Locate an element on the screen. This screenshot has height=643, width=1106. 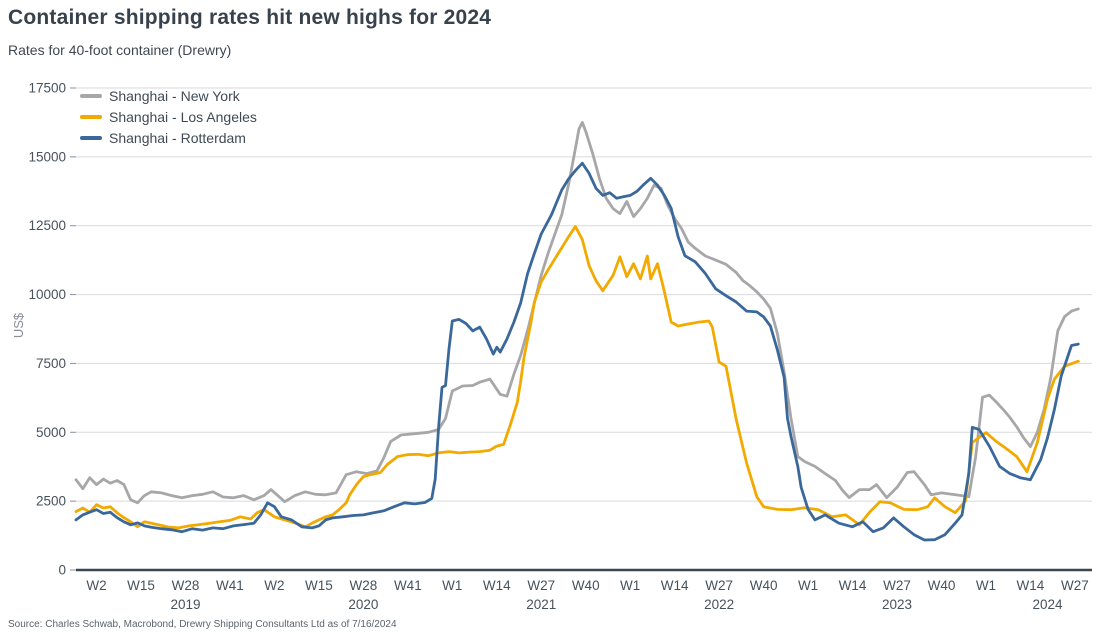
series-swatch-los-angeles is located at coordinates (91, 116).